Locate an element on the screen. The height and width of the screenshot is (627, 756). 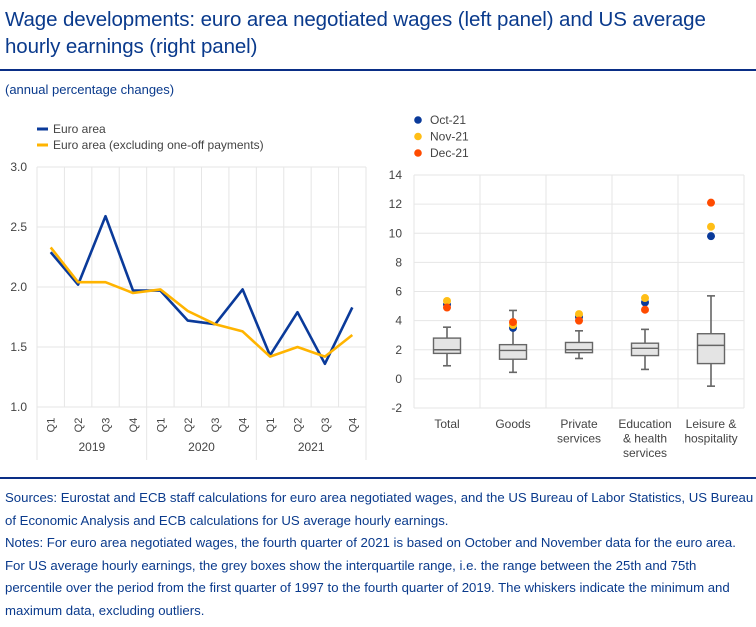
x-category-label: Goods is located at coordinates (512, 424).